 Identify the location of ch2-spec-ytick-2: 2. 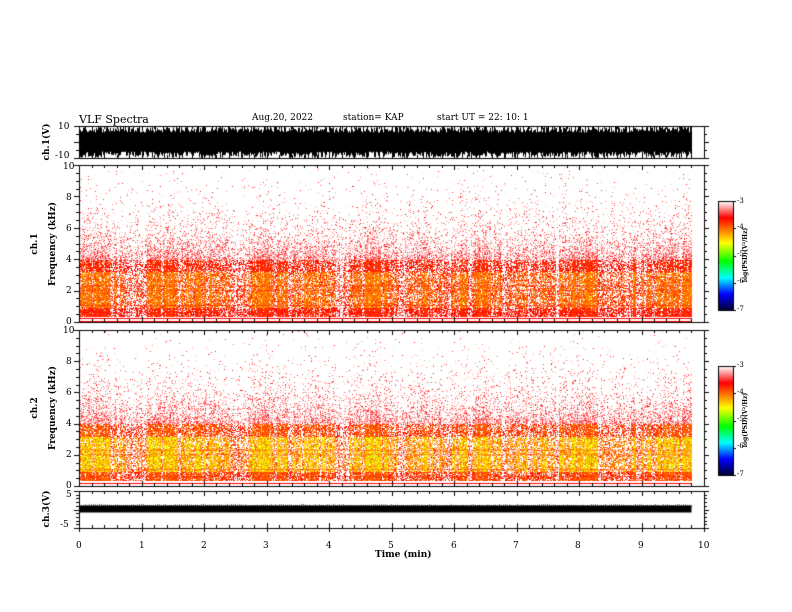
(69, 455).